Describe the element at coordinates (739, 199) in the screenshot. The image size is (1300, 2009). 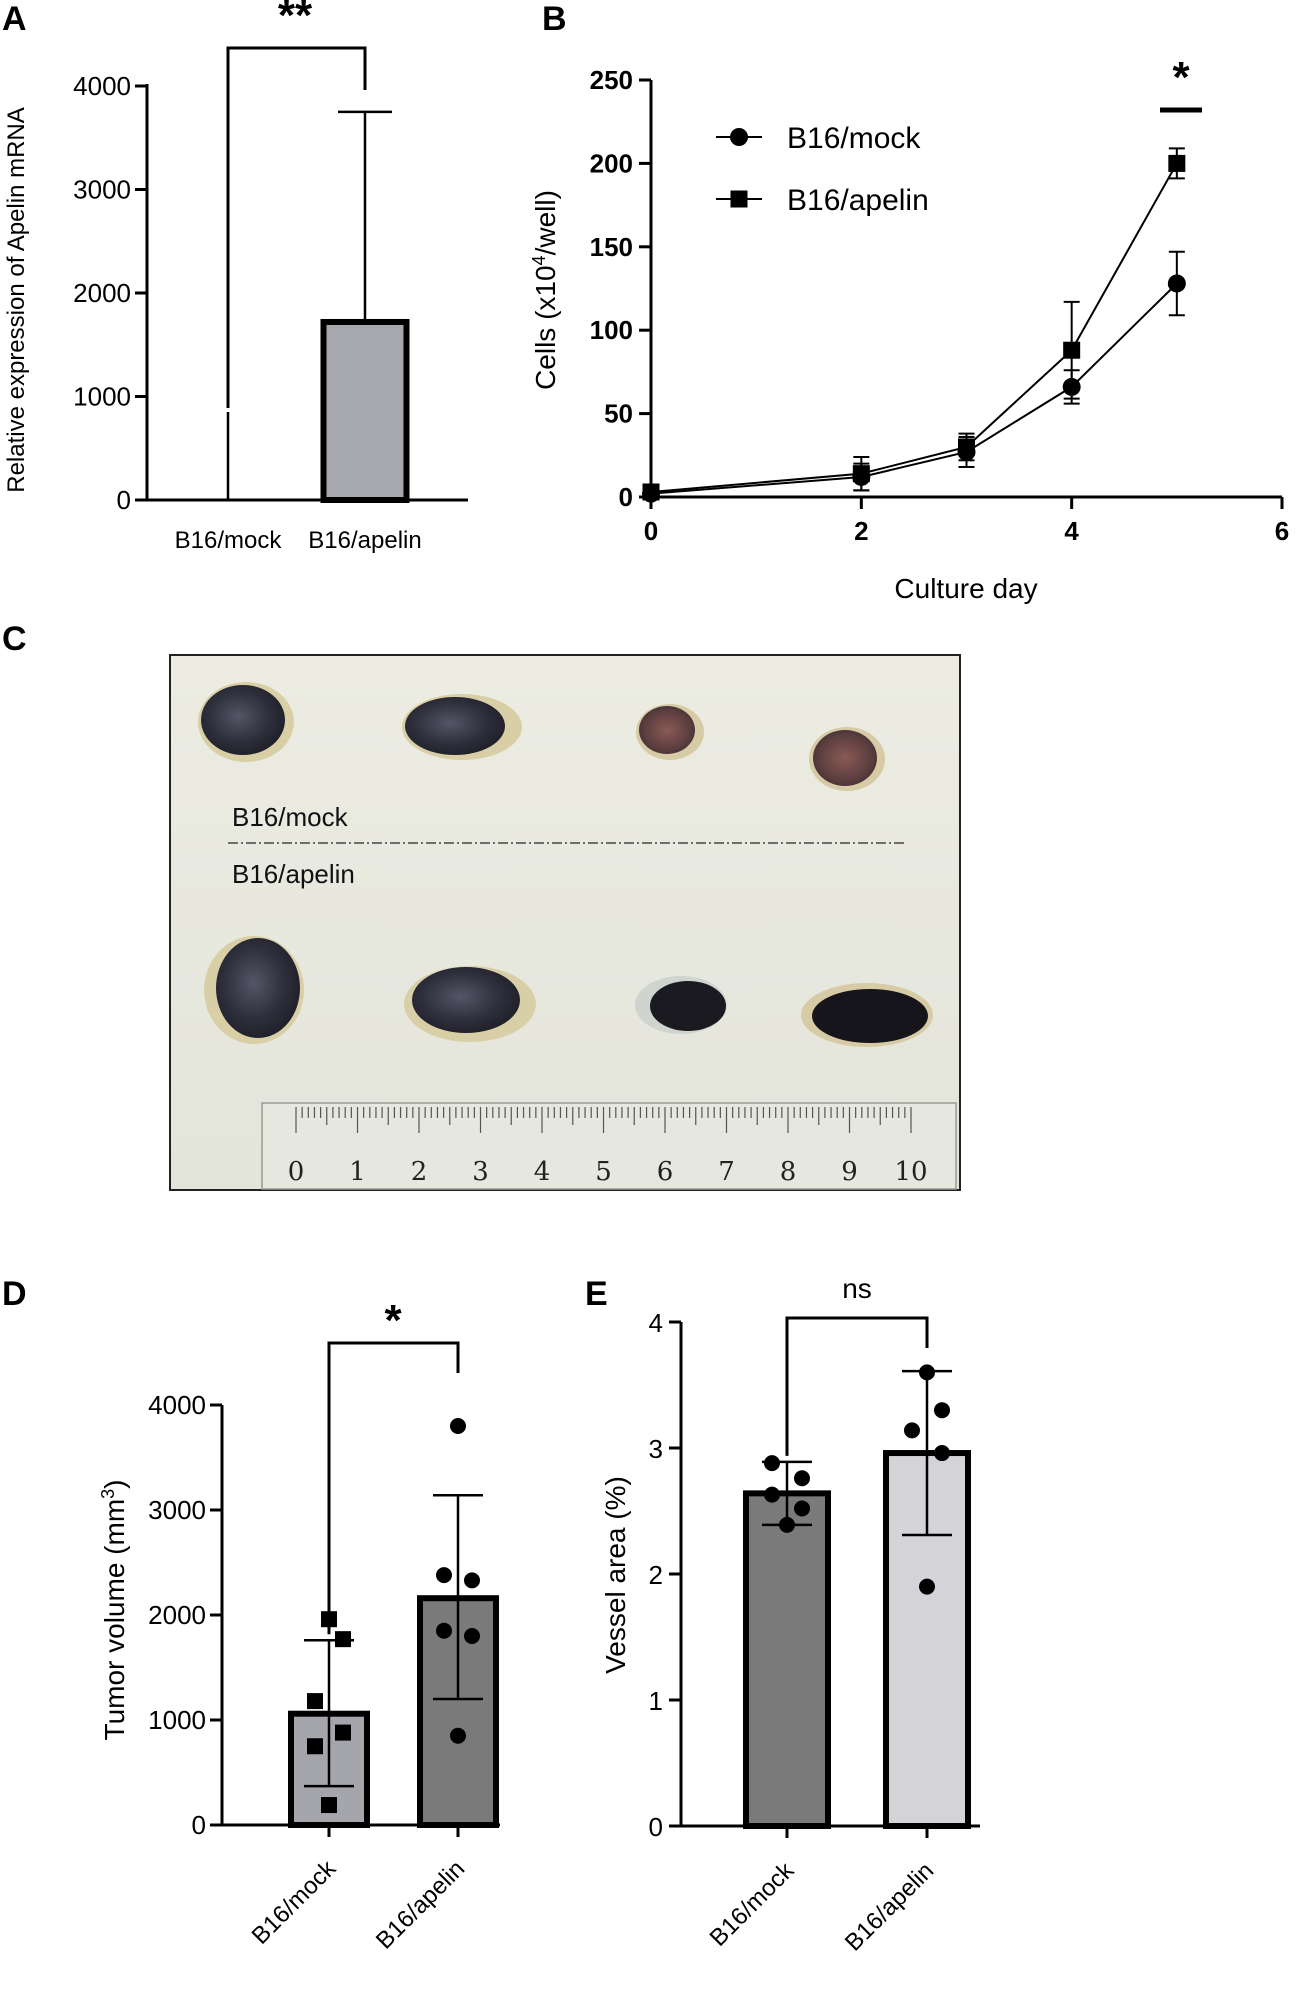
I see `legend-marker-square` at that location.